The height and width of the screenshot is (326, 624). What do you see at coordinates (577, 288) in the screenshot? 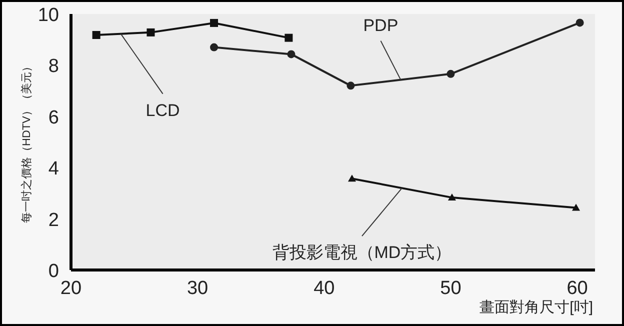
I see `x-tick-label: 60` at bounding box center [577, 288].